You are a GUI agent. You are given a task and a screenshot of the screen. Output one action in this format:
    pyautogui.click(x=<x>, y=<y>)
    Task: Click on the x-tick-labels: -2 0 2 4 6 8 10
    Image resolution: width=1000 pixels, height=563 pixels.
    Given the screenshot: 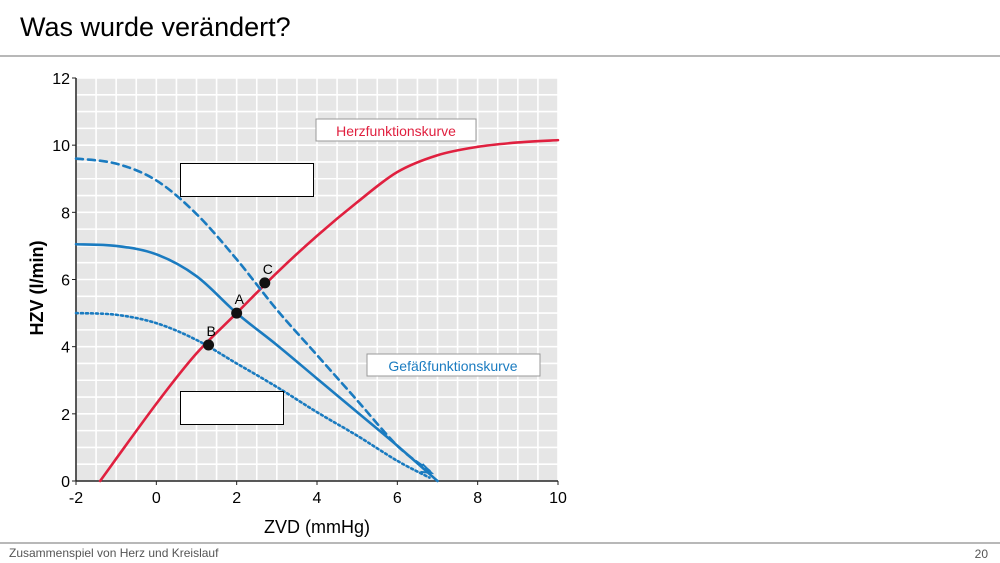 What is the action you would take?
    pyautogui.click(x=318, y=494)
    